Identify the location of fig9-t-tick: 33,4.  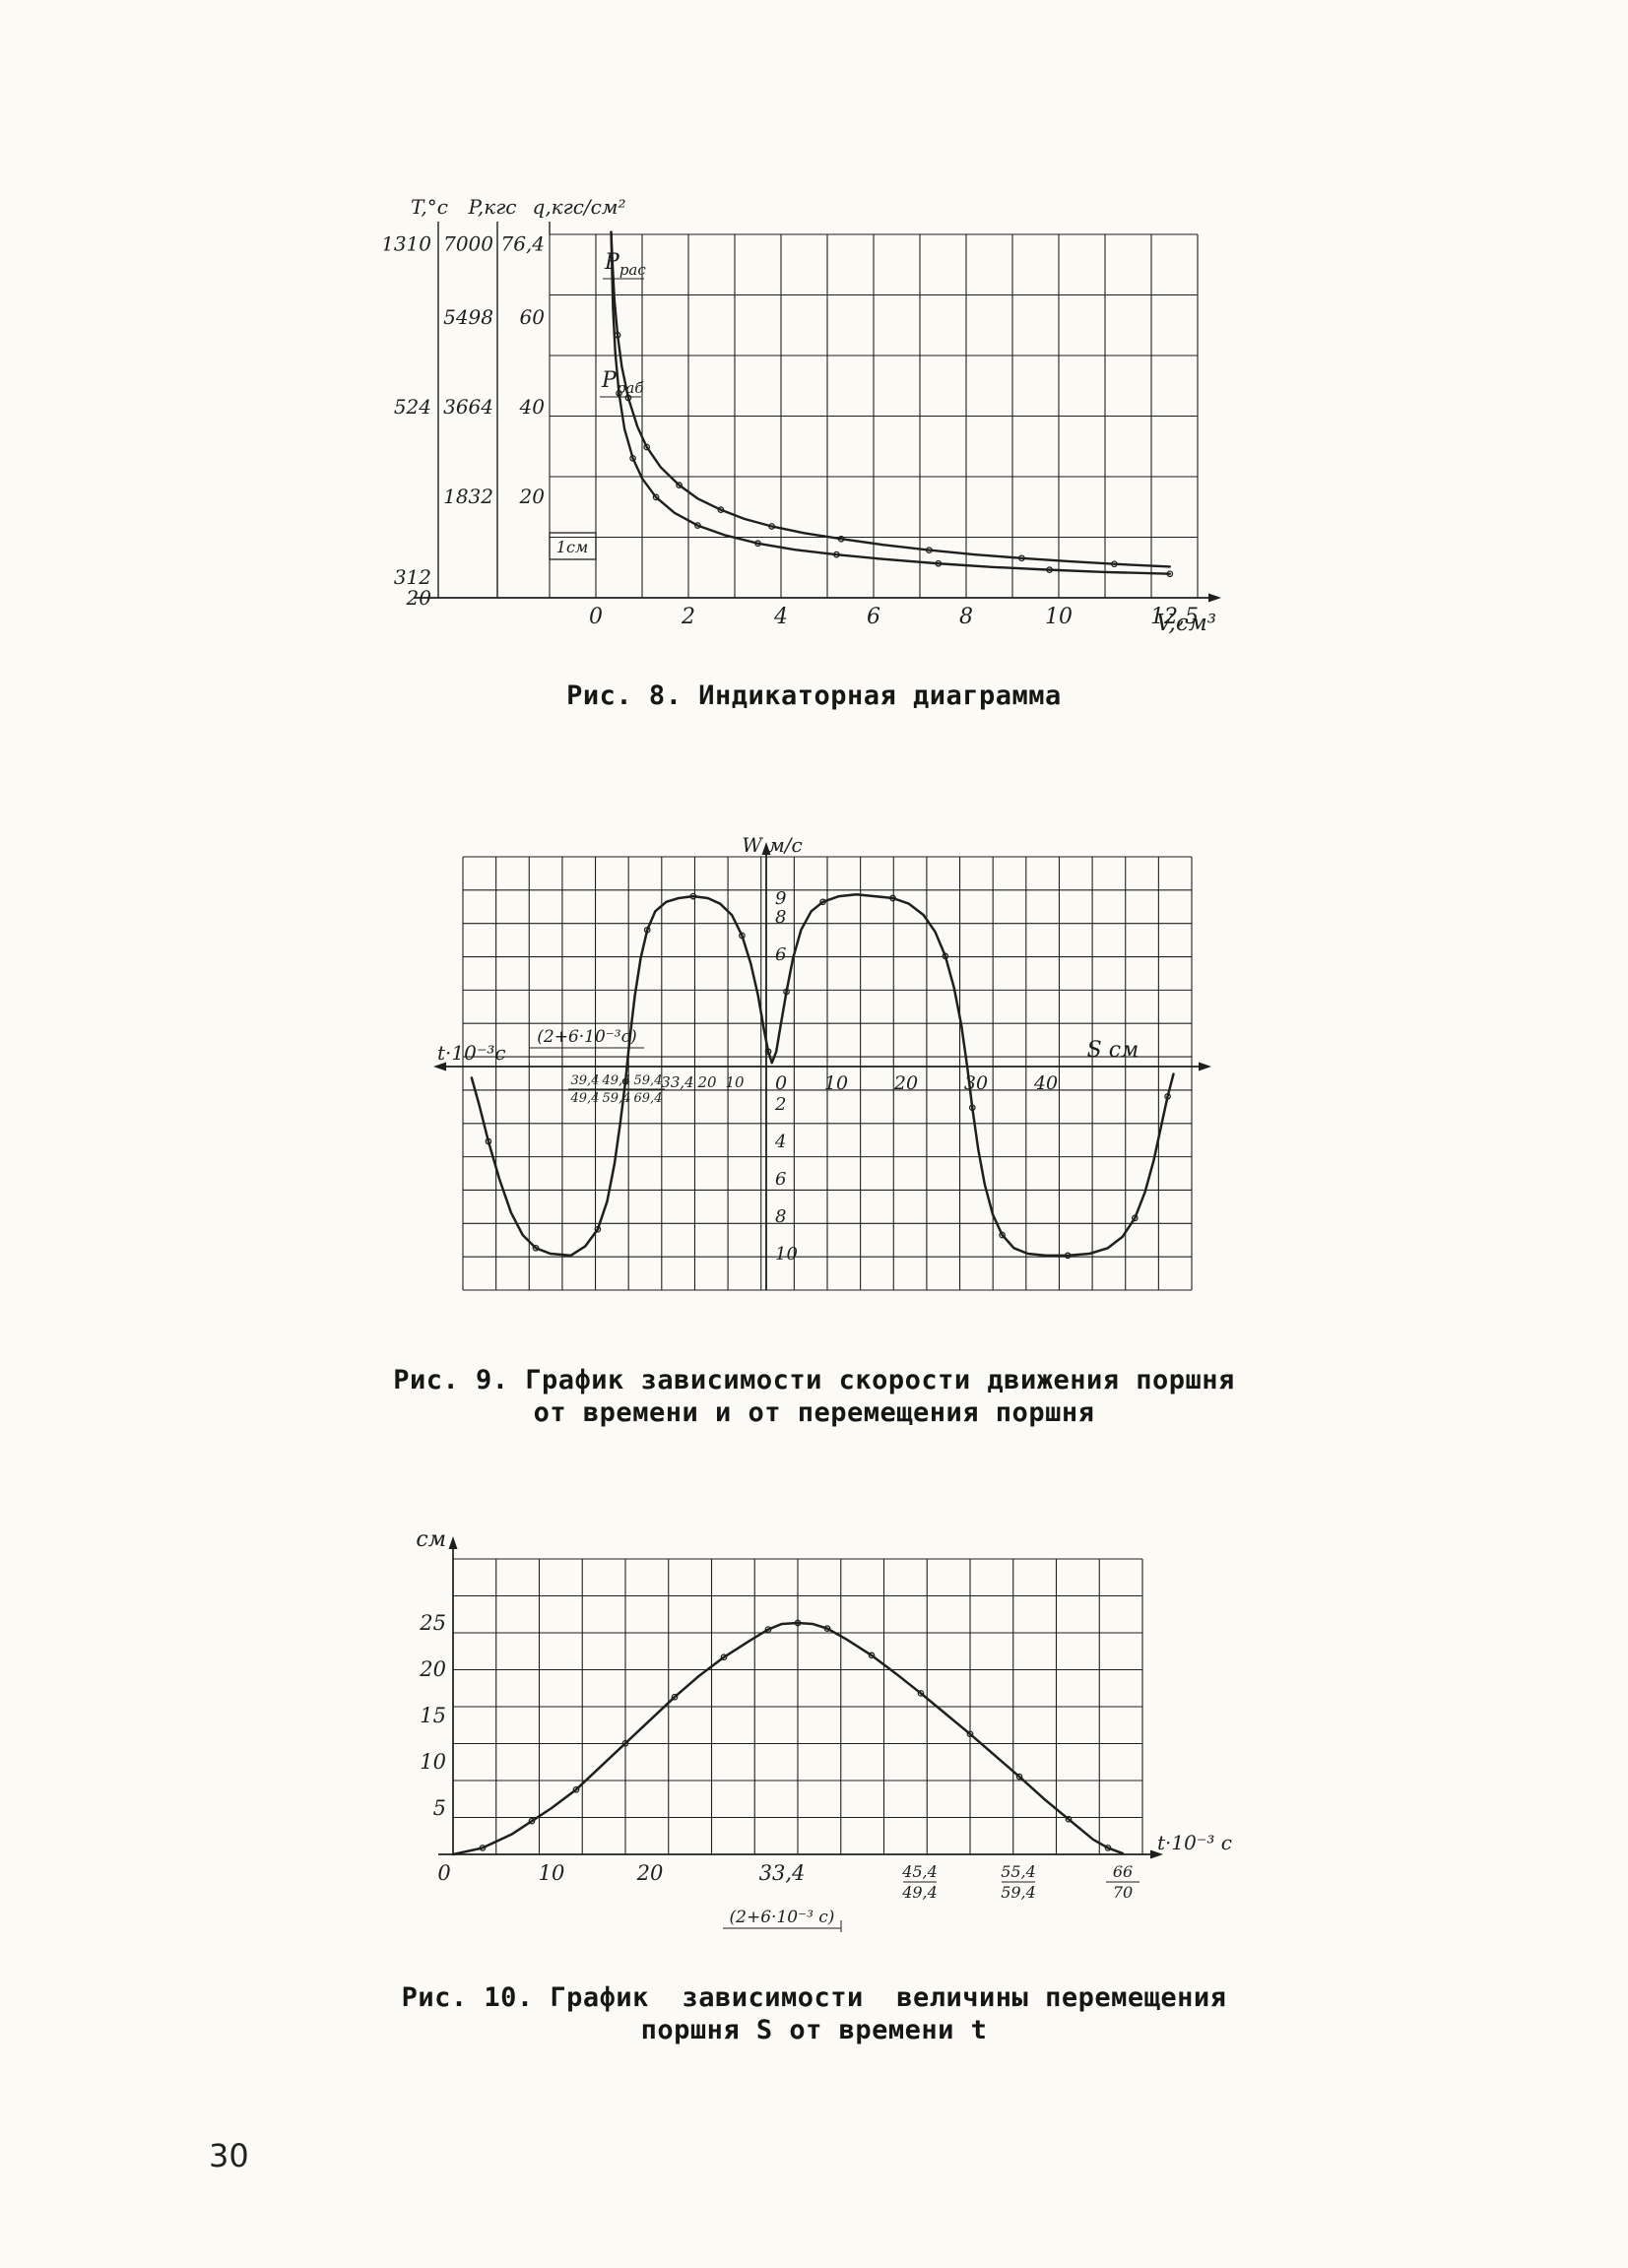
(677, 1082).